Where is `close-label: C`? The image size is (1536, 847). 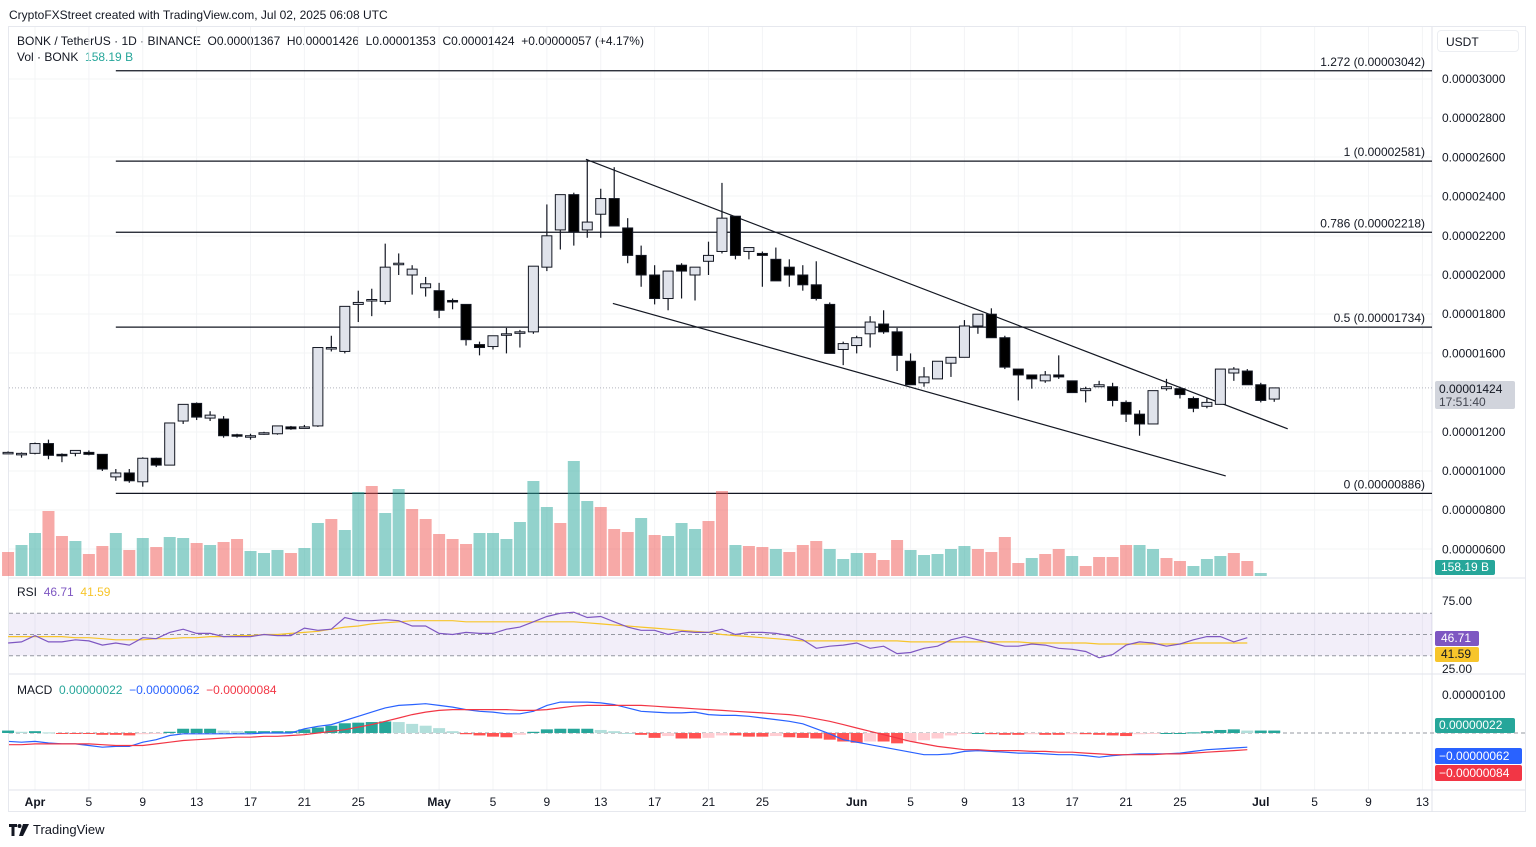
close-label: C is located at coordinates (447, 41).